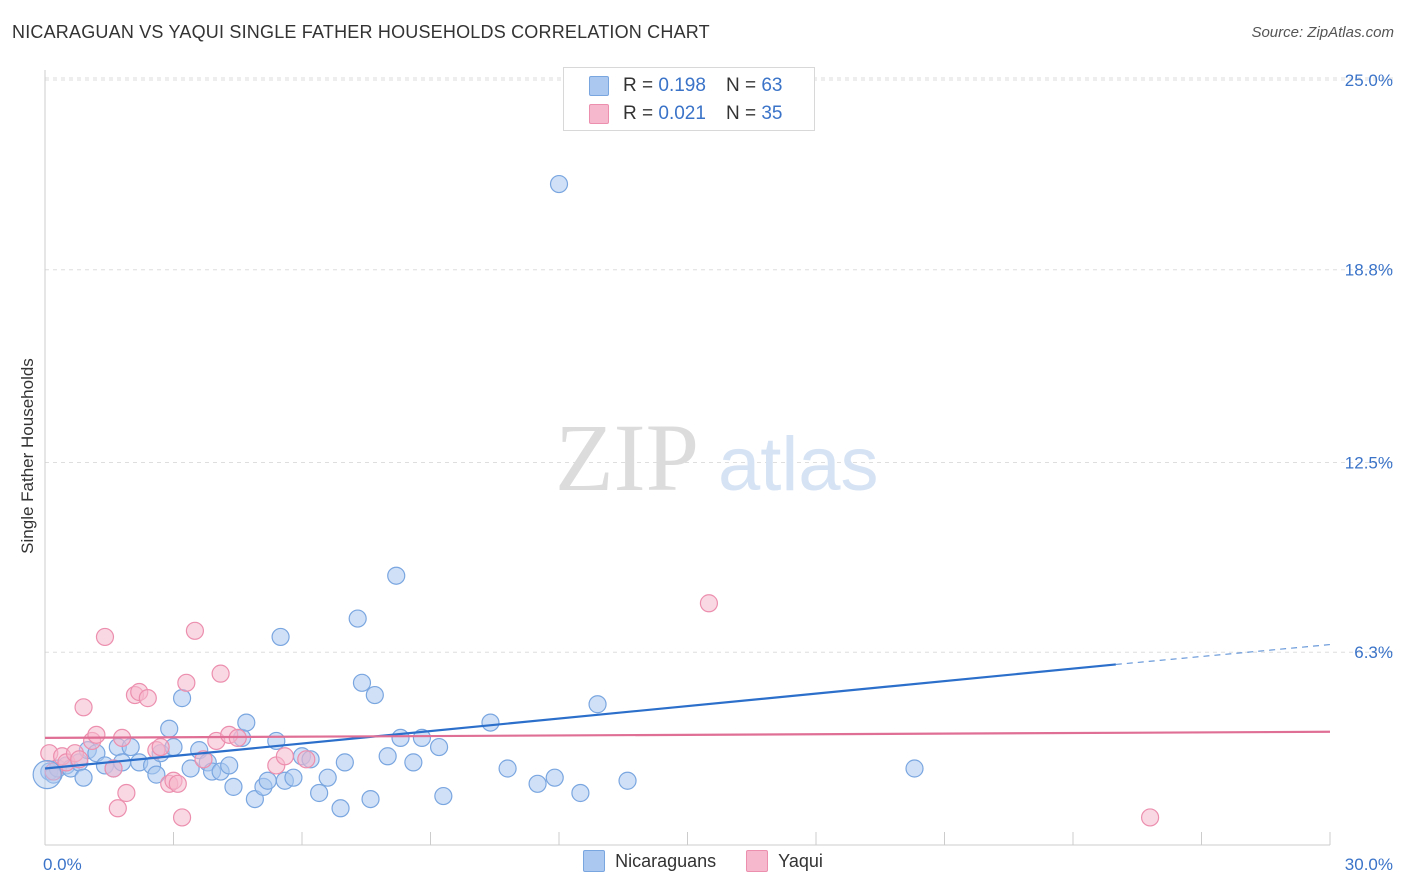  Describe the element at coordinates (682, 85) in the screenshot. I see `legend-r-value: 0.198` at that location.